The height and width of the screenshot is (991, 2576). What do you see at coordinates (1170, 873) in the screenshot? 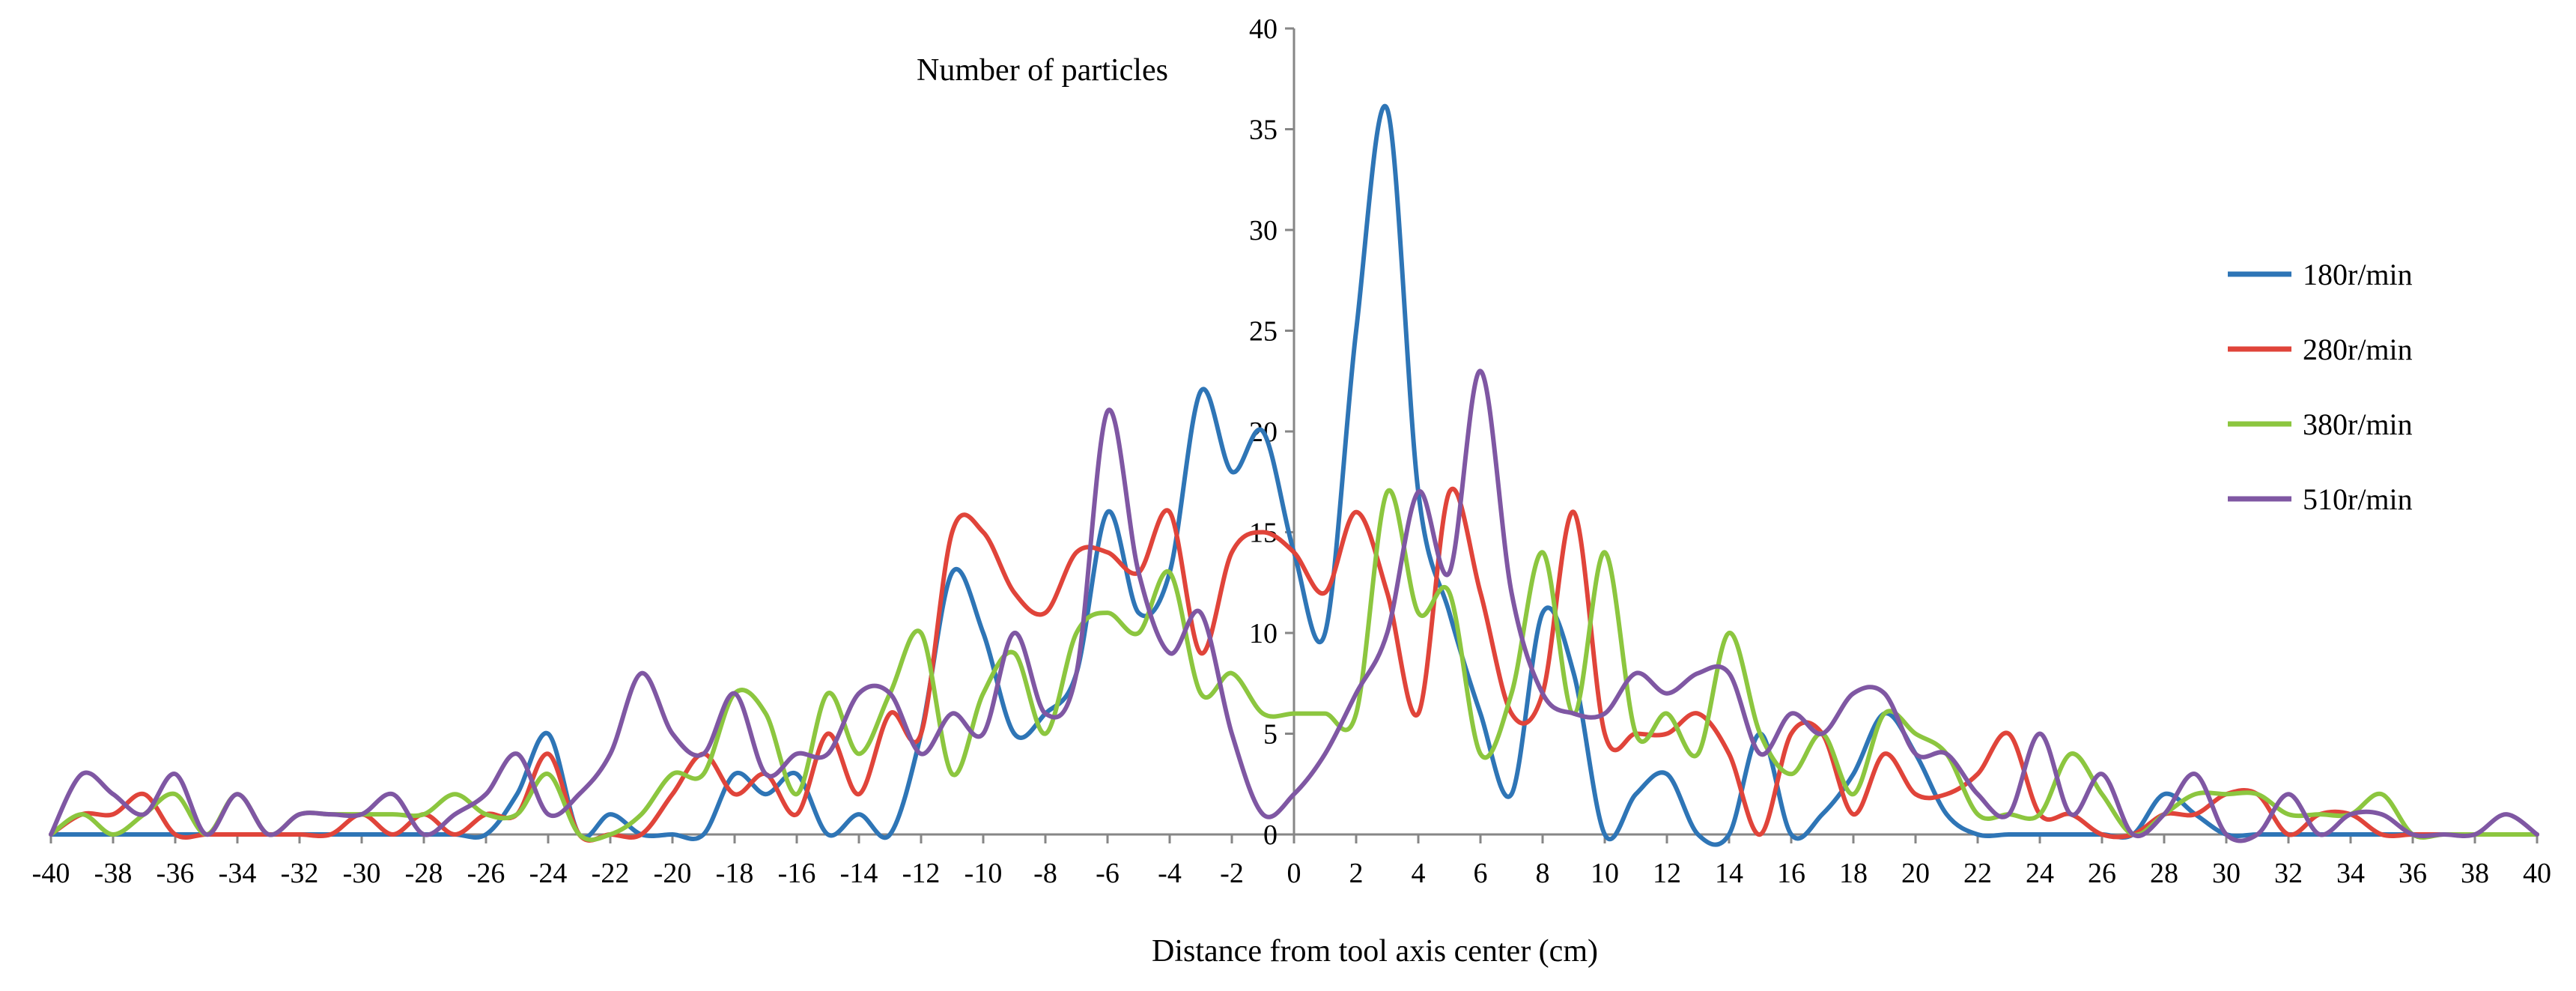
I see `x-tick-label: -4` at bounding box center [1170, 873].